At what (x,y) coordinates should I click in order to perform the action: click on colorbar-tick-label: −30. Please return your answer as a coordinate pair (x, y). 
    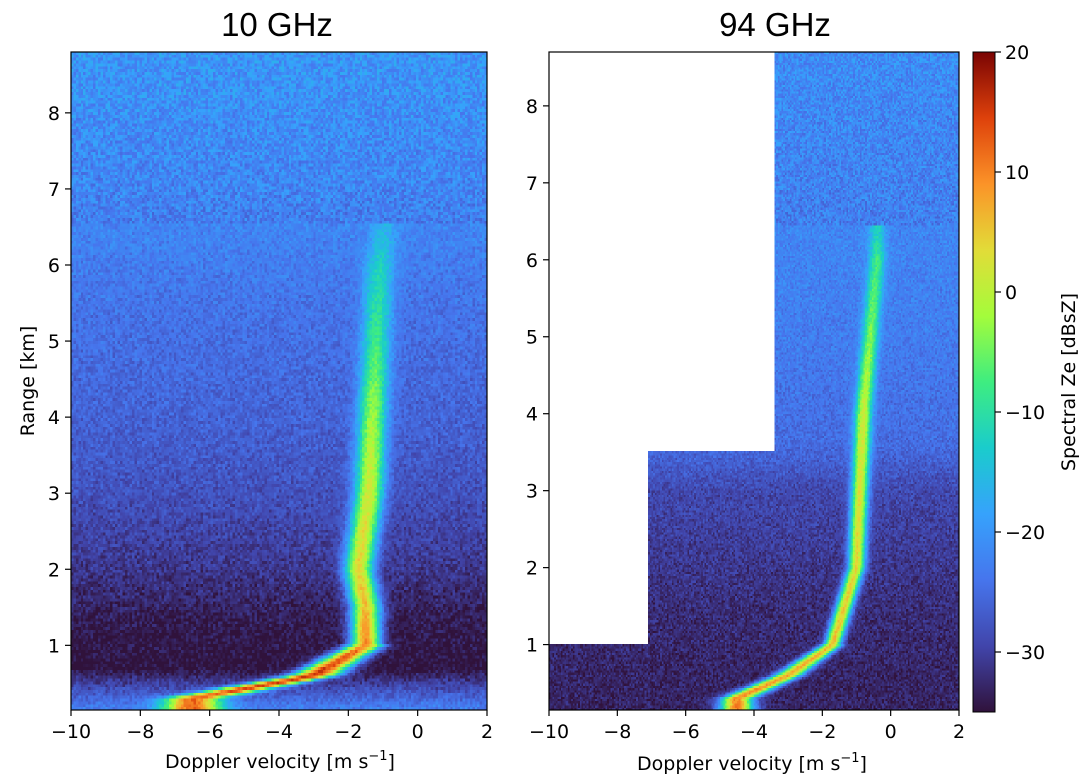
    Looking at the image, I should click on (1025, 653).